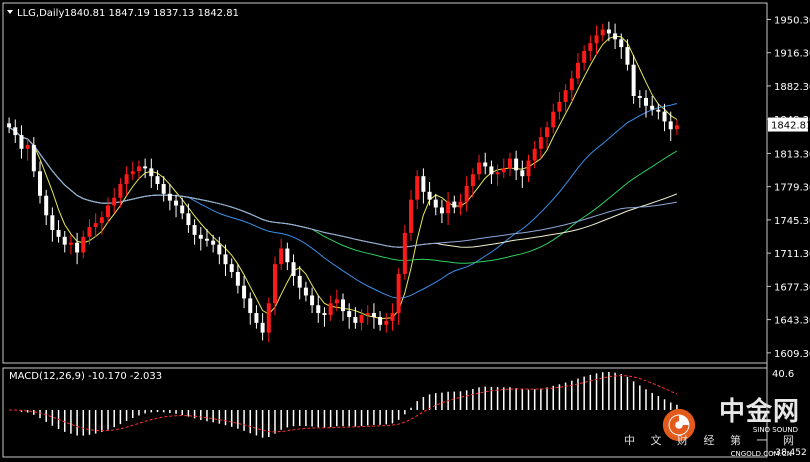 This screenshot has height=462, width=810. I want to click on ohlc-readout: 1840.81 1847.19 1837.13 1842.81, so click(151, 13).